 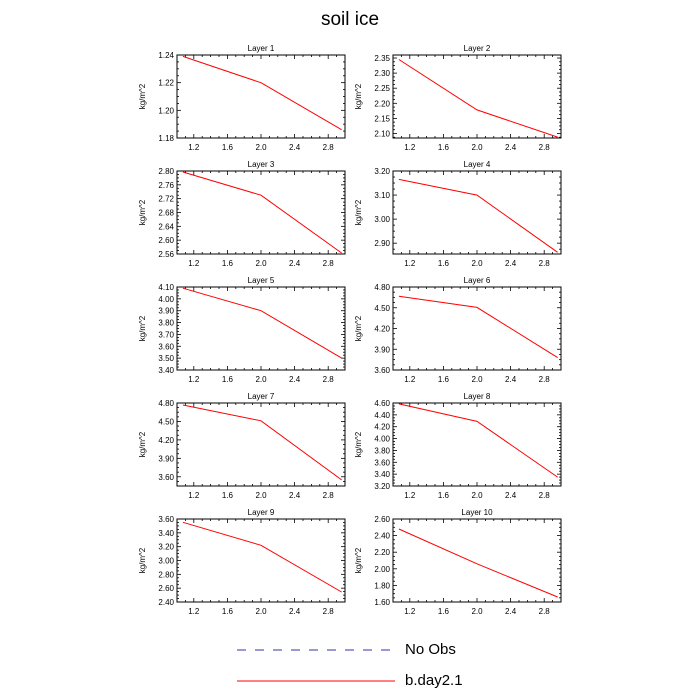 What do you see at coordinates (166, 55) in the screenshot?
I see `y-tick-label: 1.24` at bounding box center [166, 55].